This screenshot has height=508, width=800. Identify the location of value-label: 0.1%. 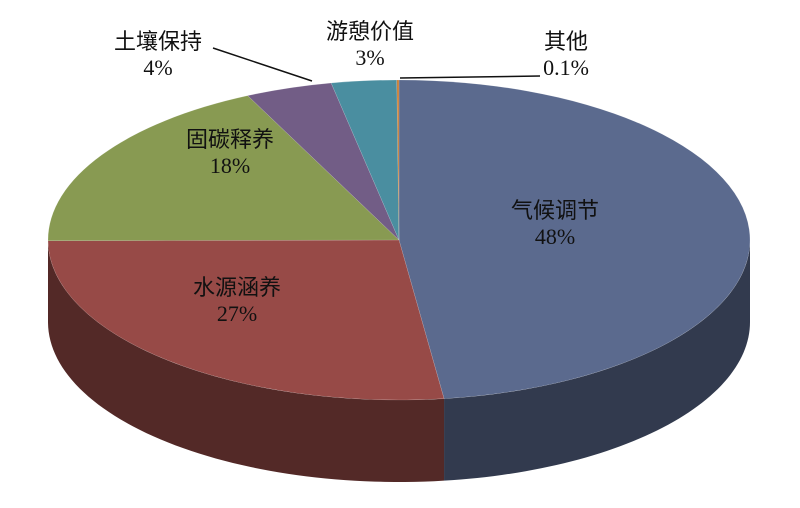
(566, 67).